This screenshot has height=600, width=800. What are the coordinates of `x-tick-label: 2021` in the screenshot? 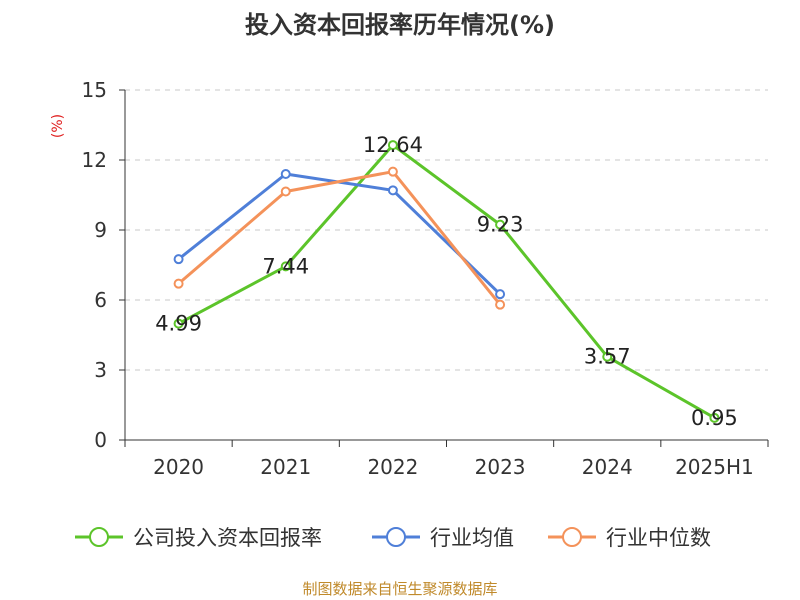 It's located at (285, 467).